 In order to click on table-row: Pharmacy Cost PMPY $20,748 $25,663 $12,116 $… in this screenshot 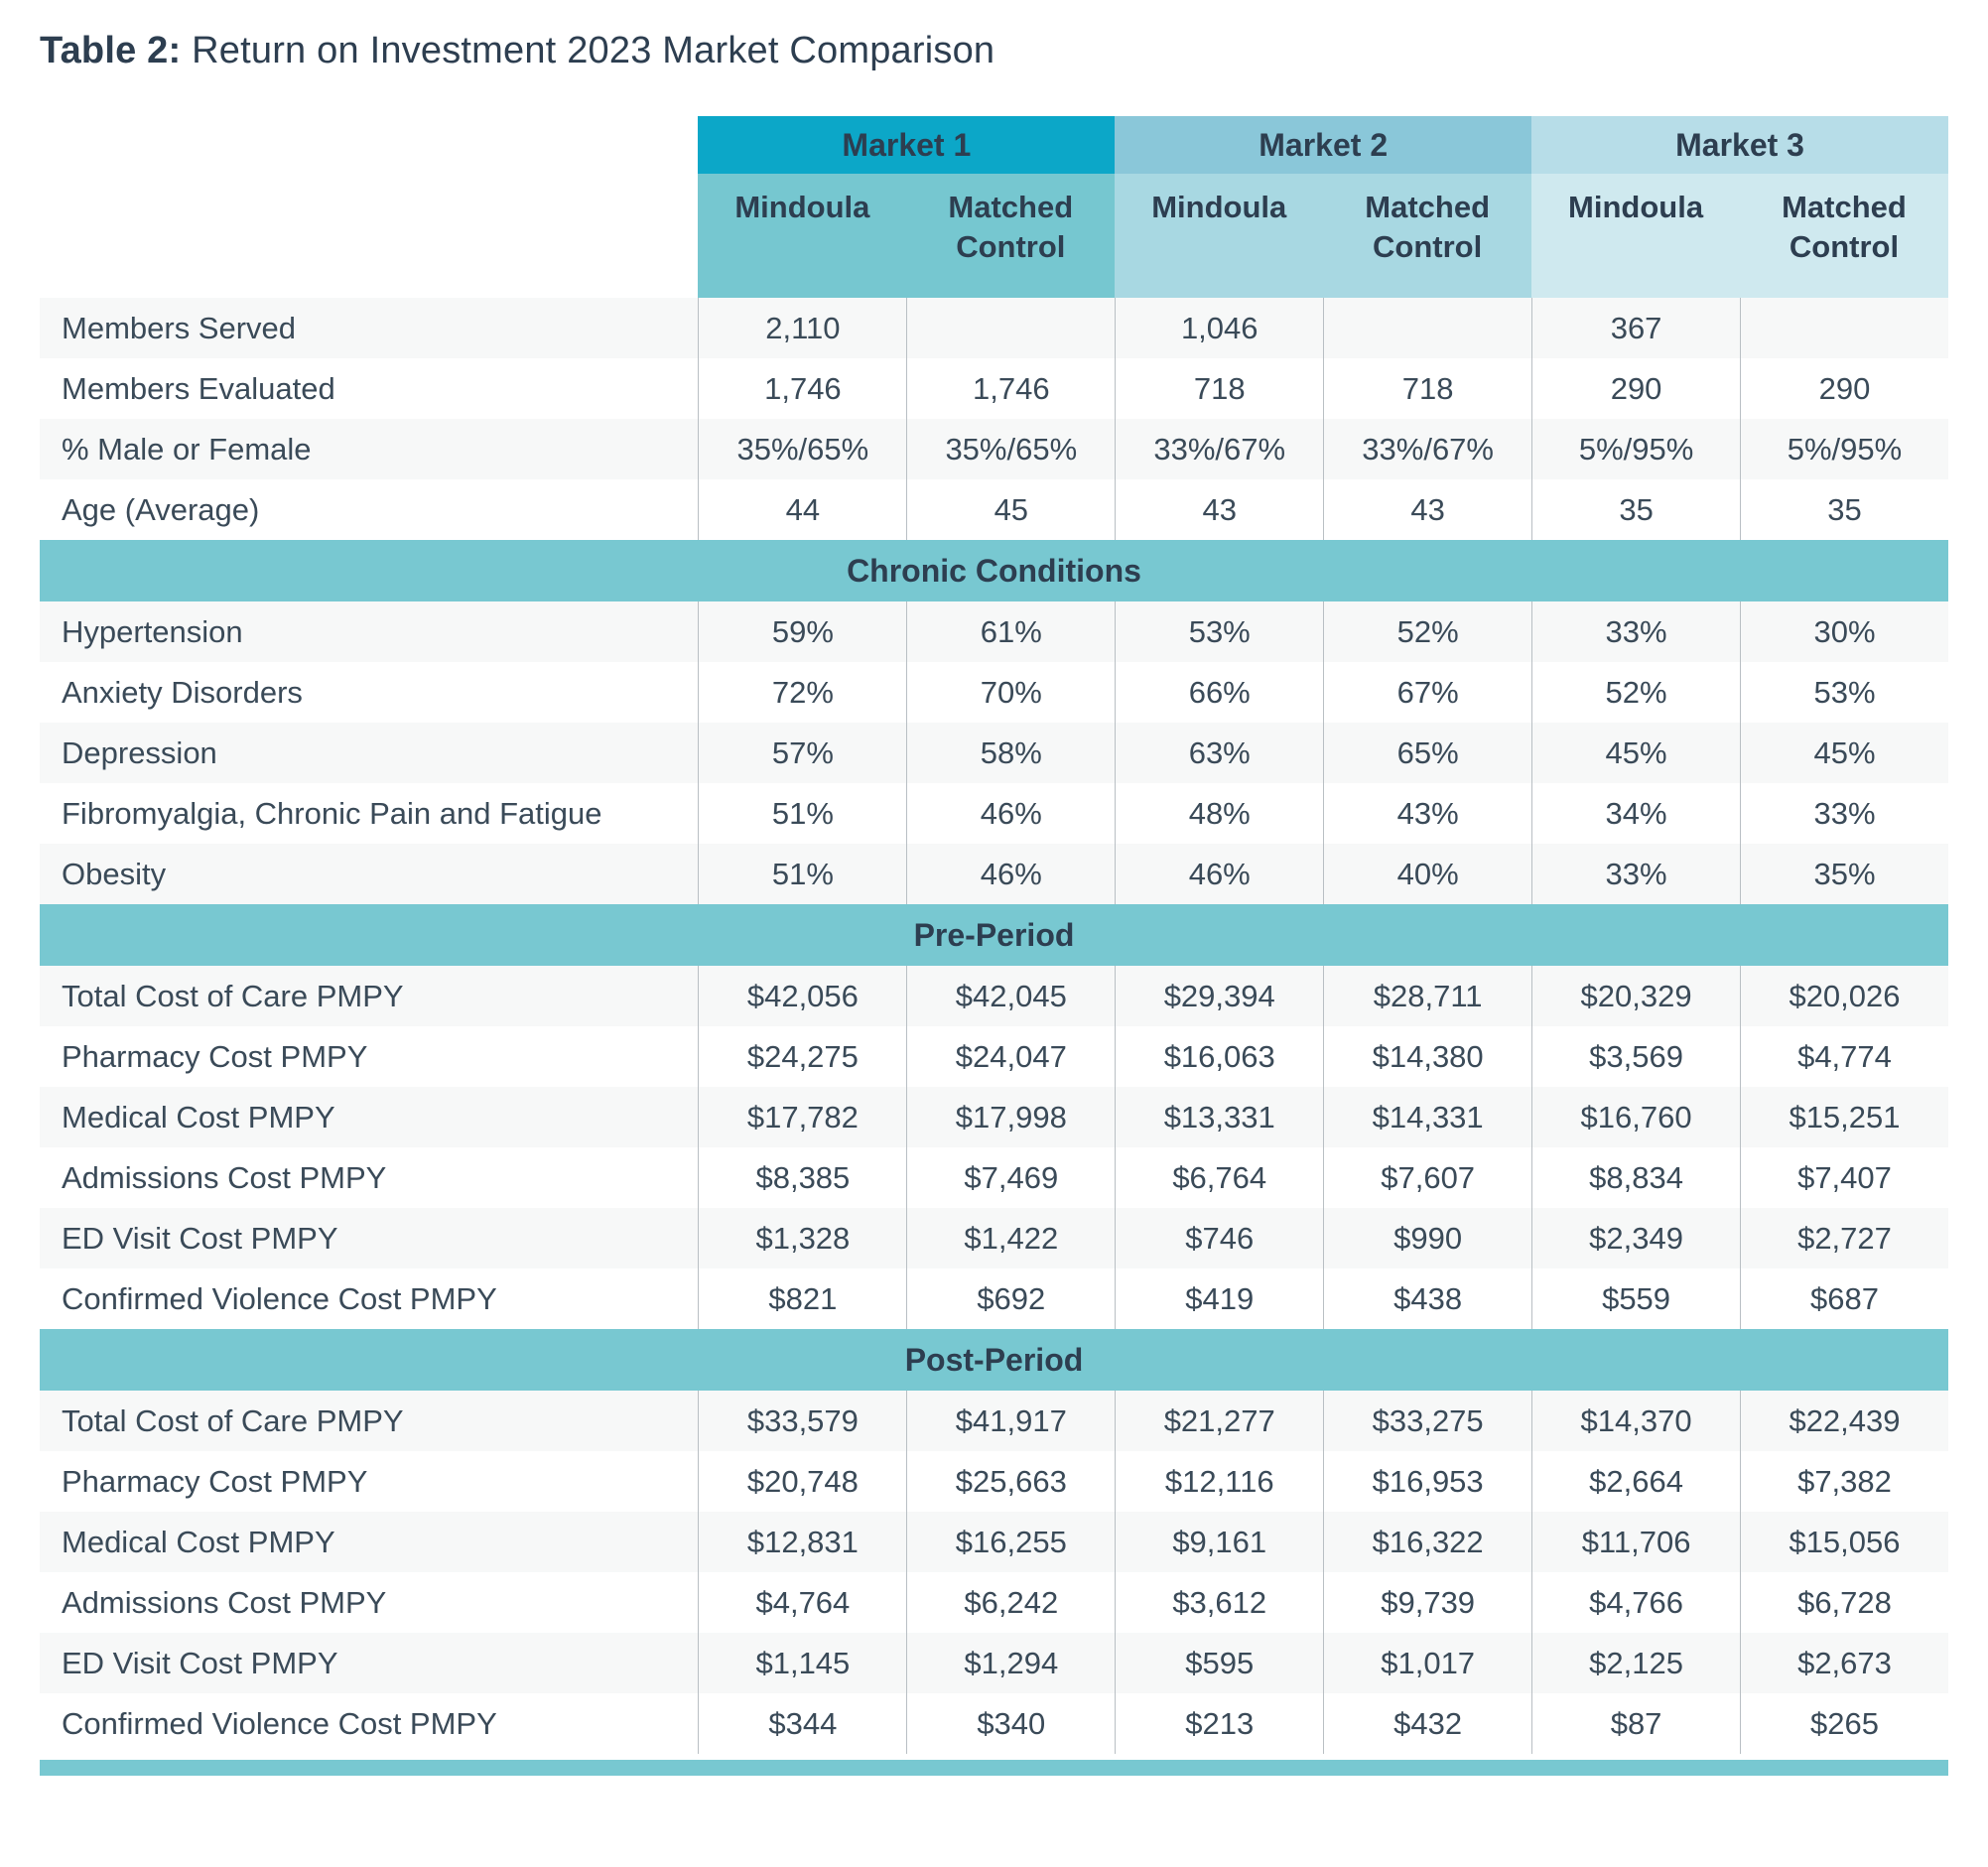, I will do `click(994, 1481)`.